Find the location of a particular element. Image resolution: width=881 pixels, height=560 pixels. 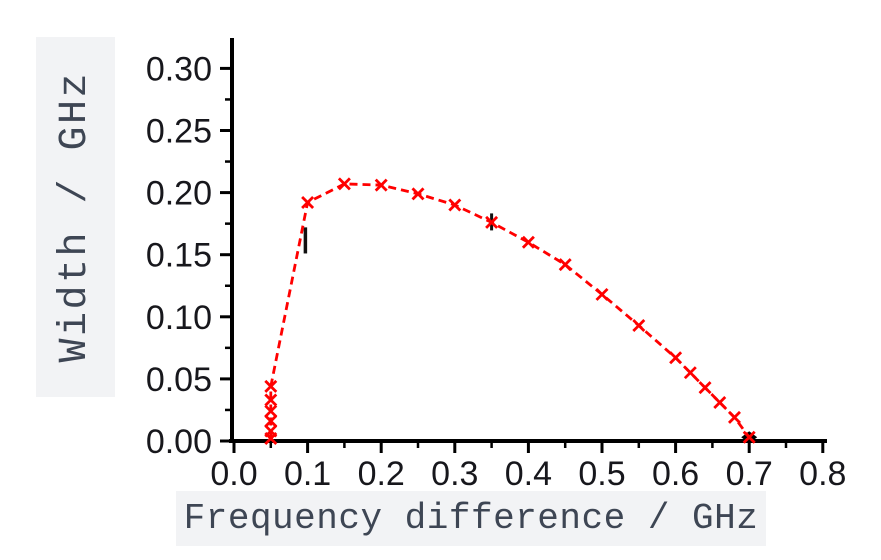

x-tick-label: 0.5 is located at coordinates (601, 474).